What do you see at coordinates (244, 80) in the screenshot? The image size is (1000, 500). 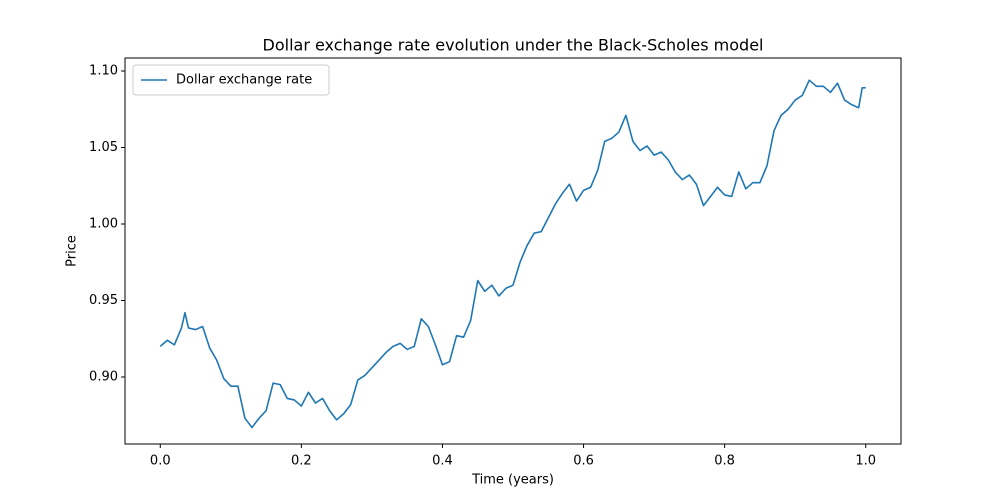 I see `legend-label: Dollar exchange rate` at bounding box center [244, 80].